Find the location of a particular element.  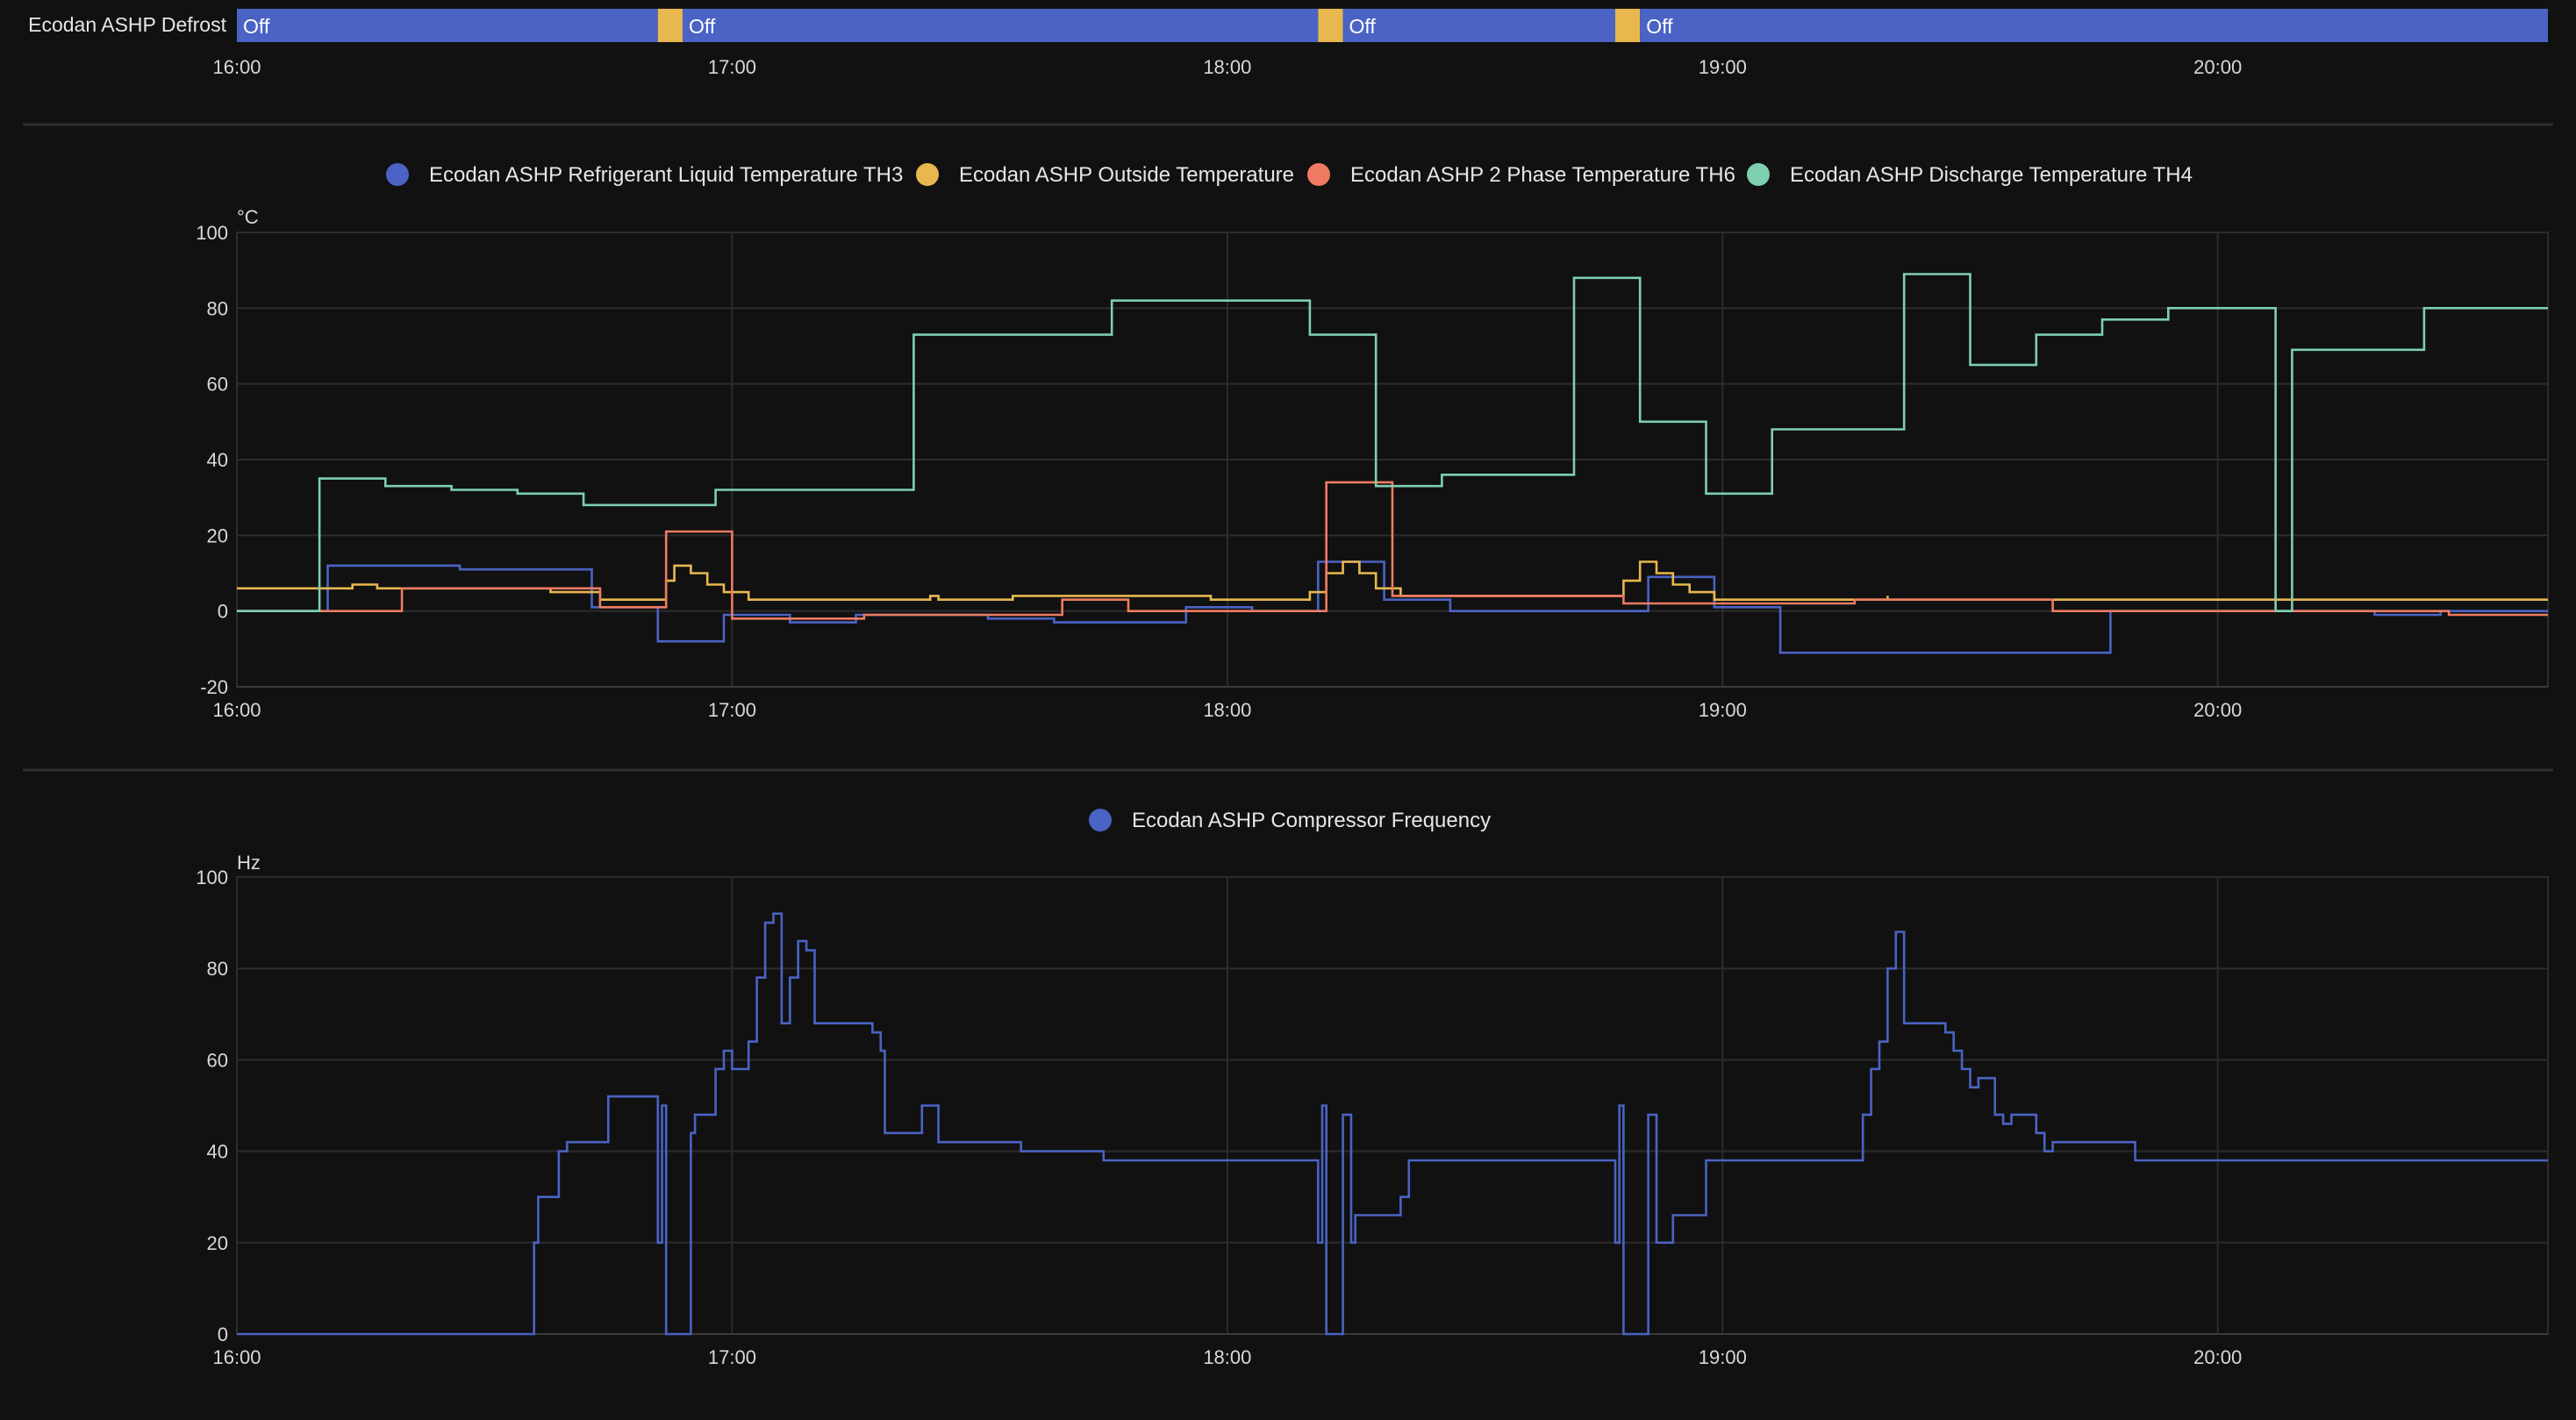

legend-label-0: Ecodan ASHP Compressor Frequency is located at coordinates (1311, 820).